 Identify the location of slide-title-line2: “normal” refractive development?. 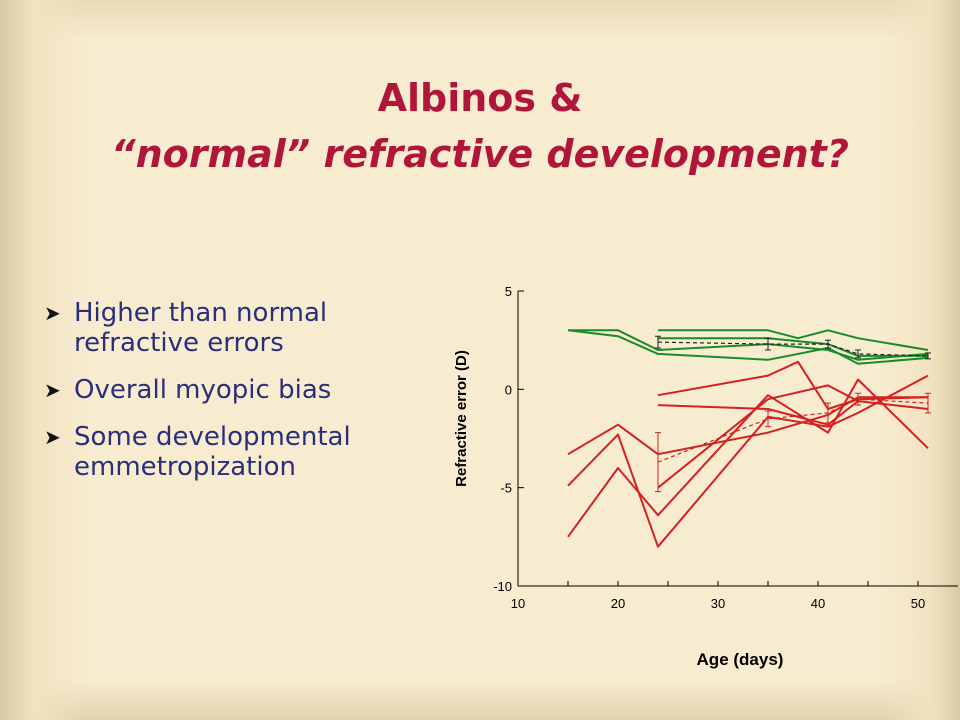
(480, 154).